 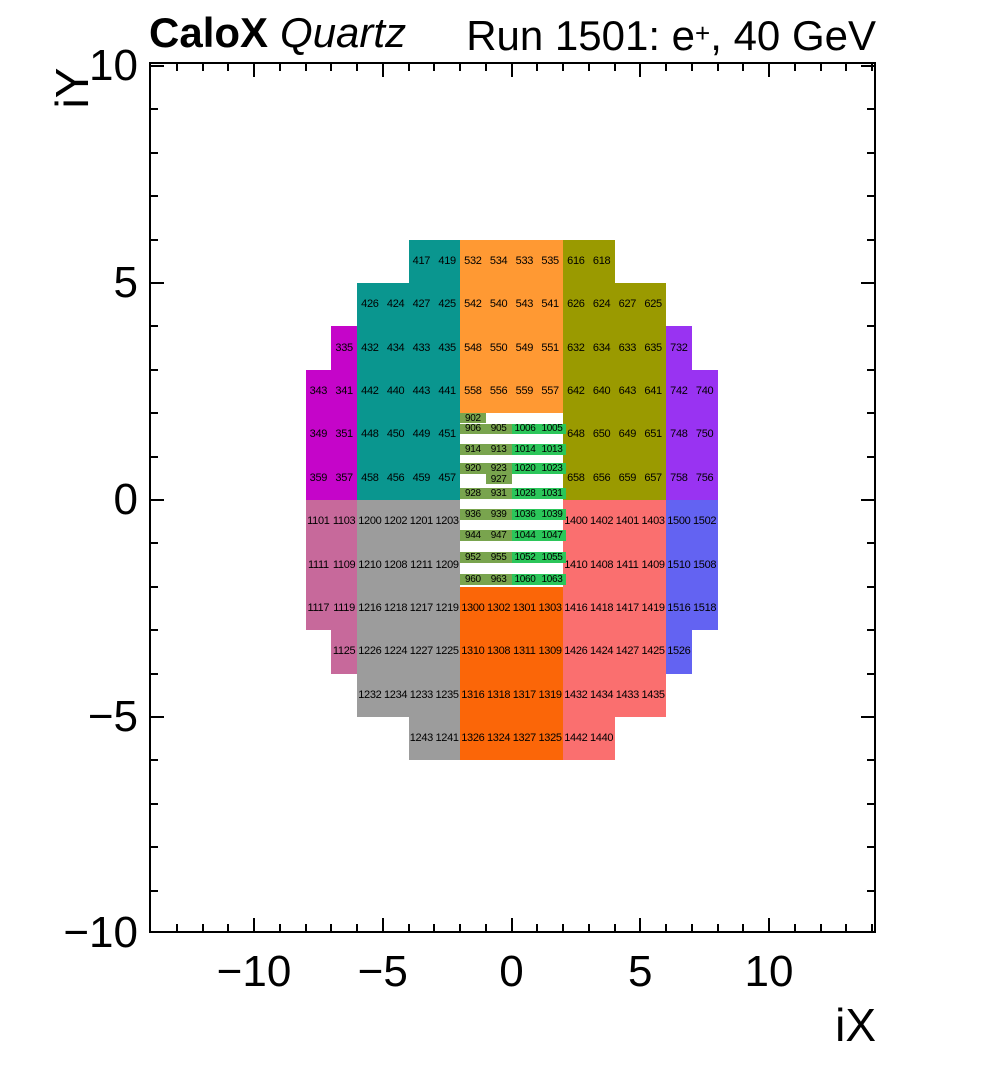 I want to click on channel-number: 1502, so click(x=704, y=521).